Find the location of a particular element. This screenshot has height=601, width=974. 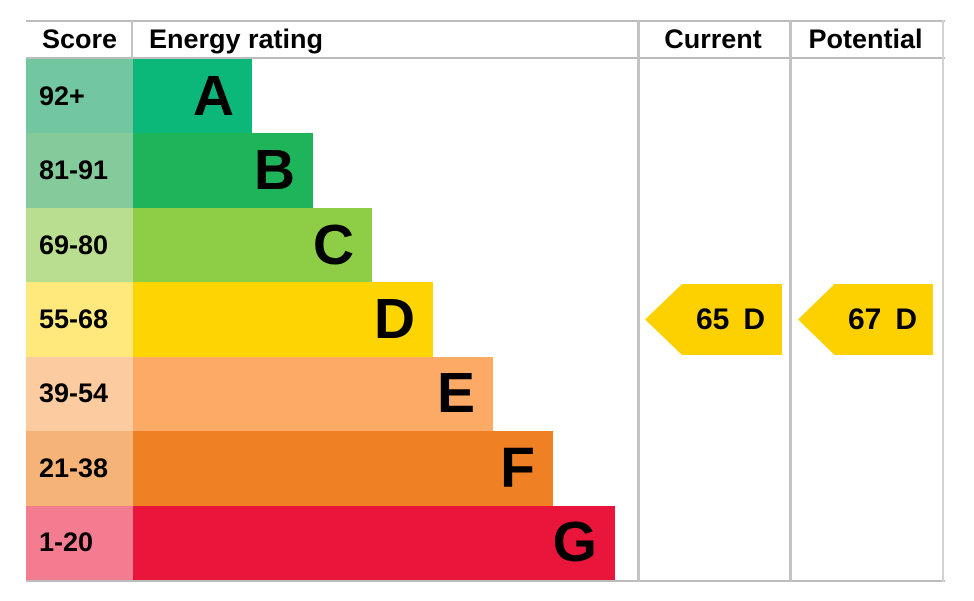

potential-column-header: Potential is located at coordinates (865, 39).